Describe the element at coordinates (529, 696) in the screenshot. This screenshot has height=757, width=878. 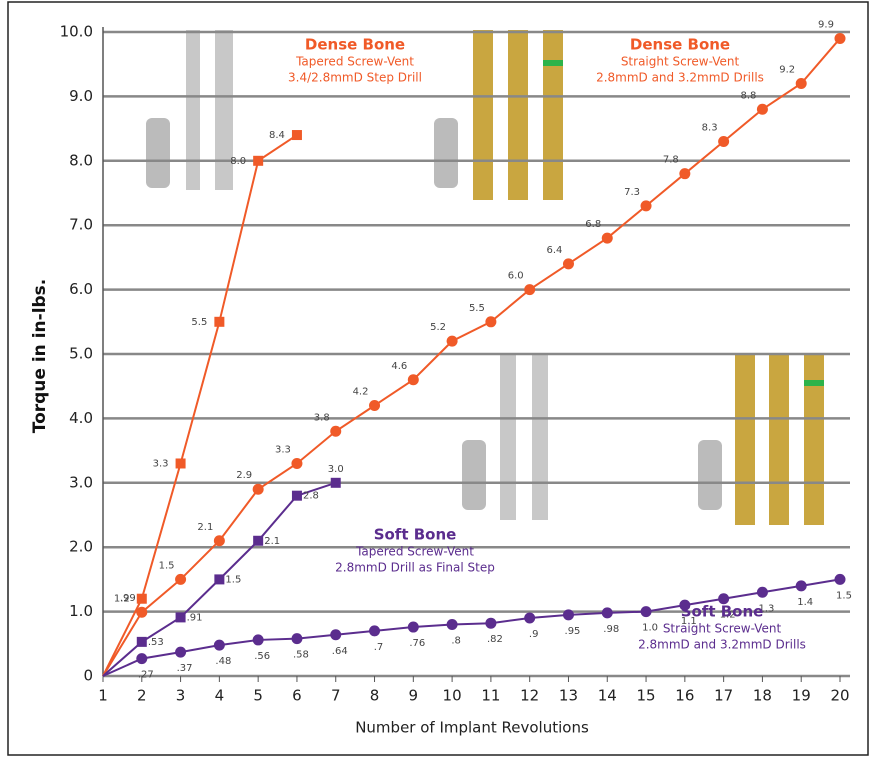
I see `x-tick-label: 12` at that location.